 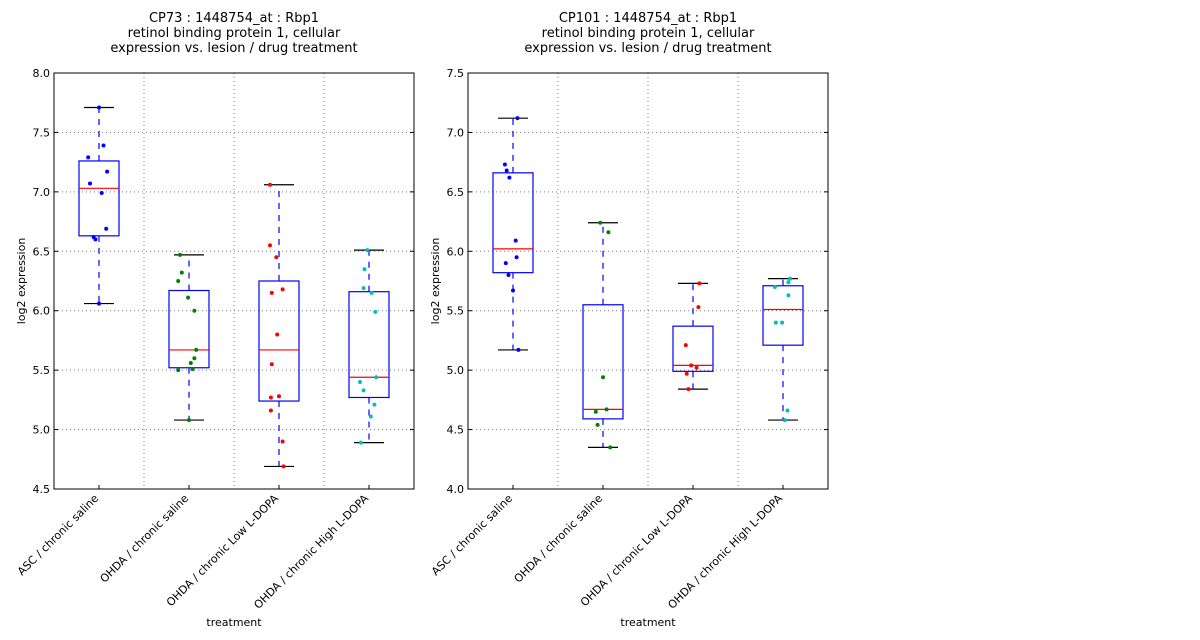 I want to click on chart-title-line: expression vs. lesion / drug treatment, so click(x=647, y=48).